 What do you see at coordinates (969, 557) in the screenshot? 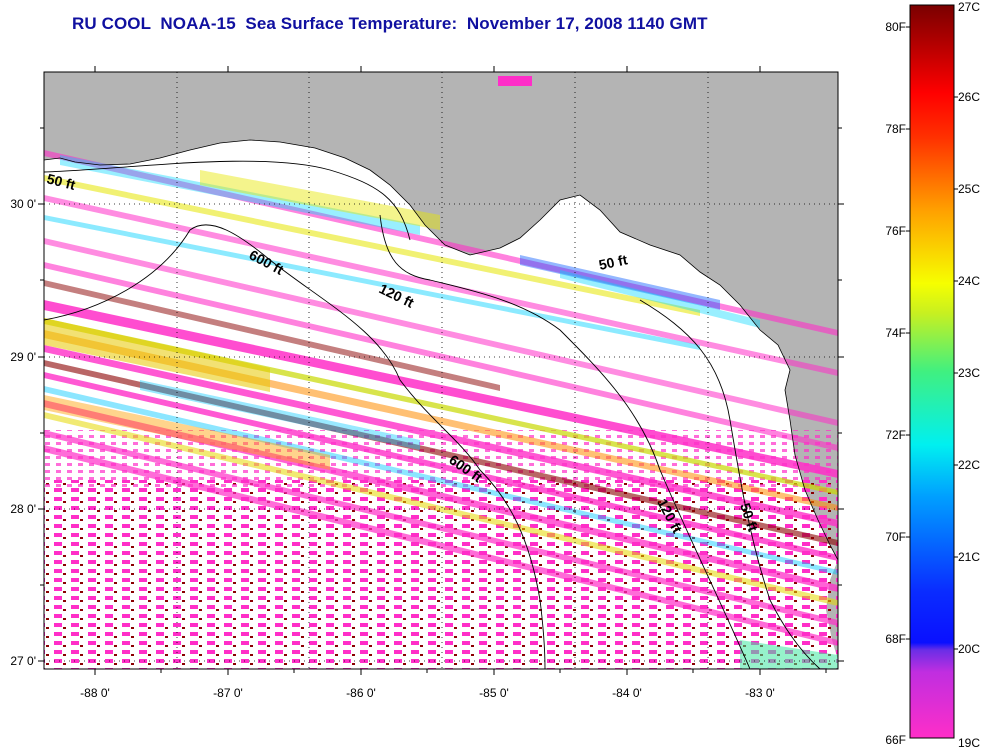
I see `colorbar-c-21: 21C` at bounding box center [969, 557].